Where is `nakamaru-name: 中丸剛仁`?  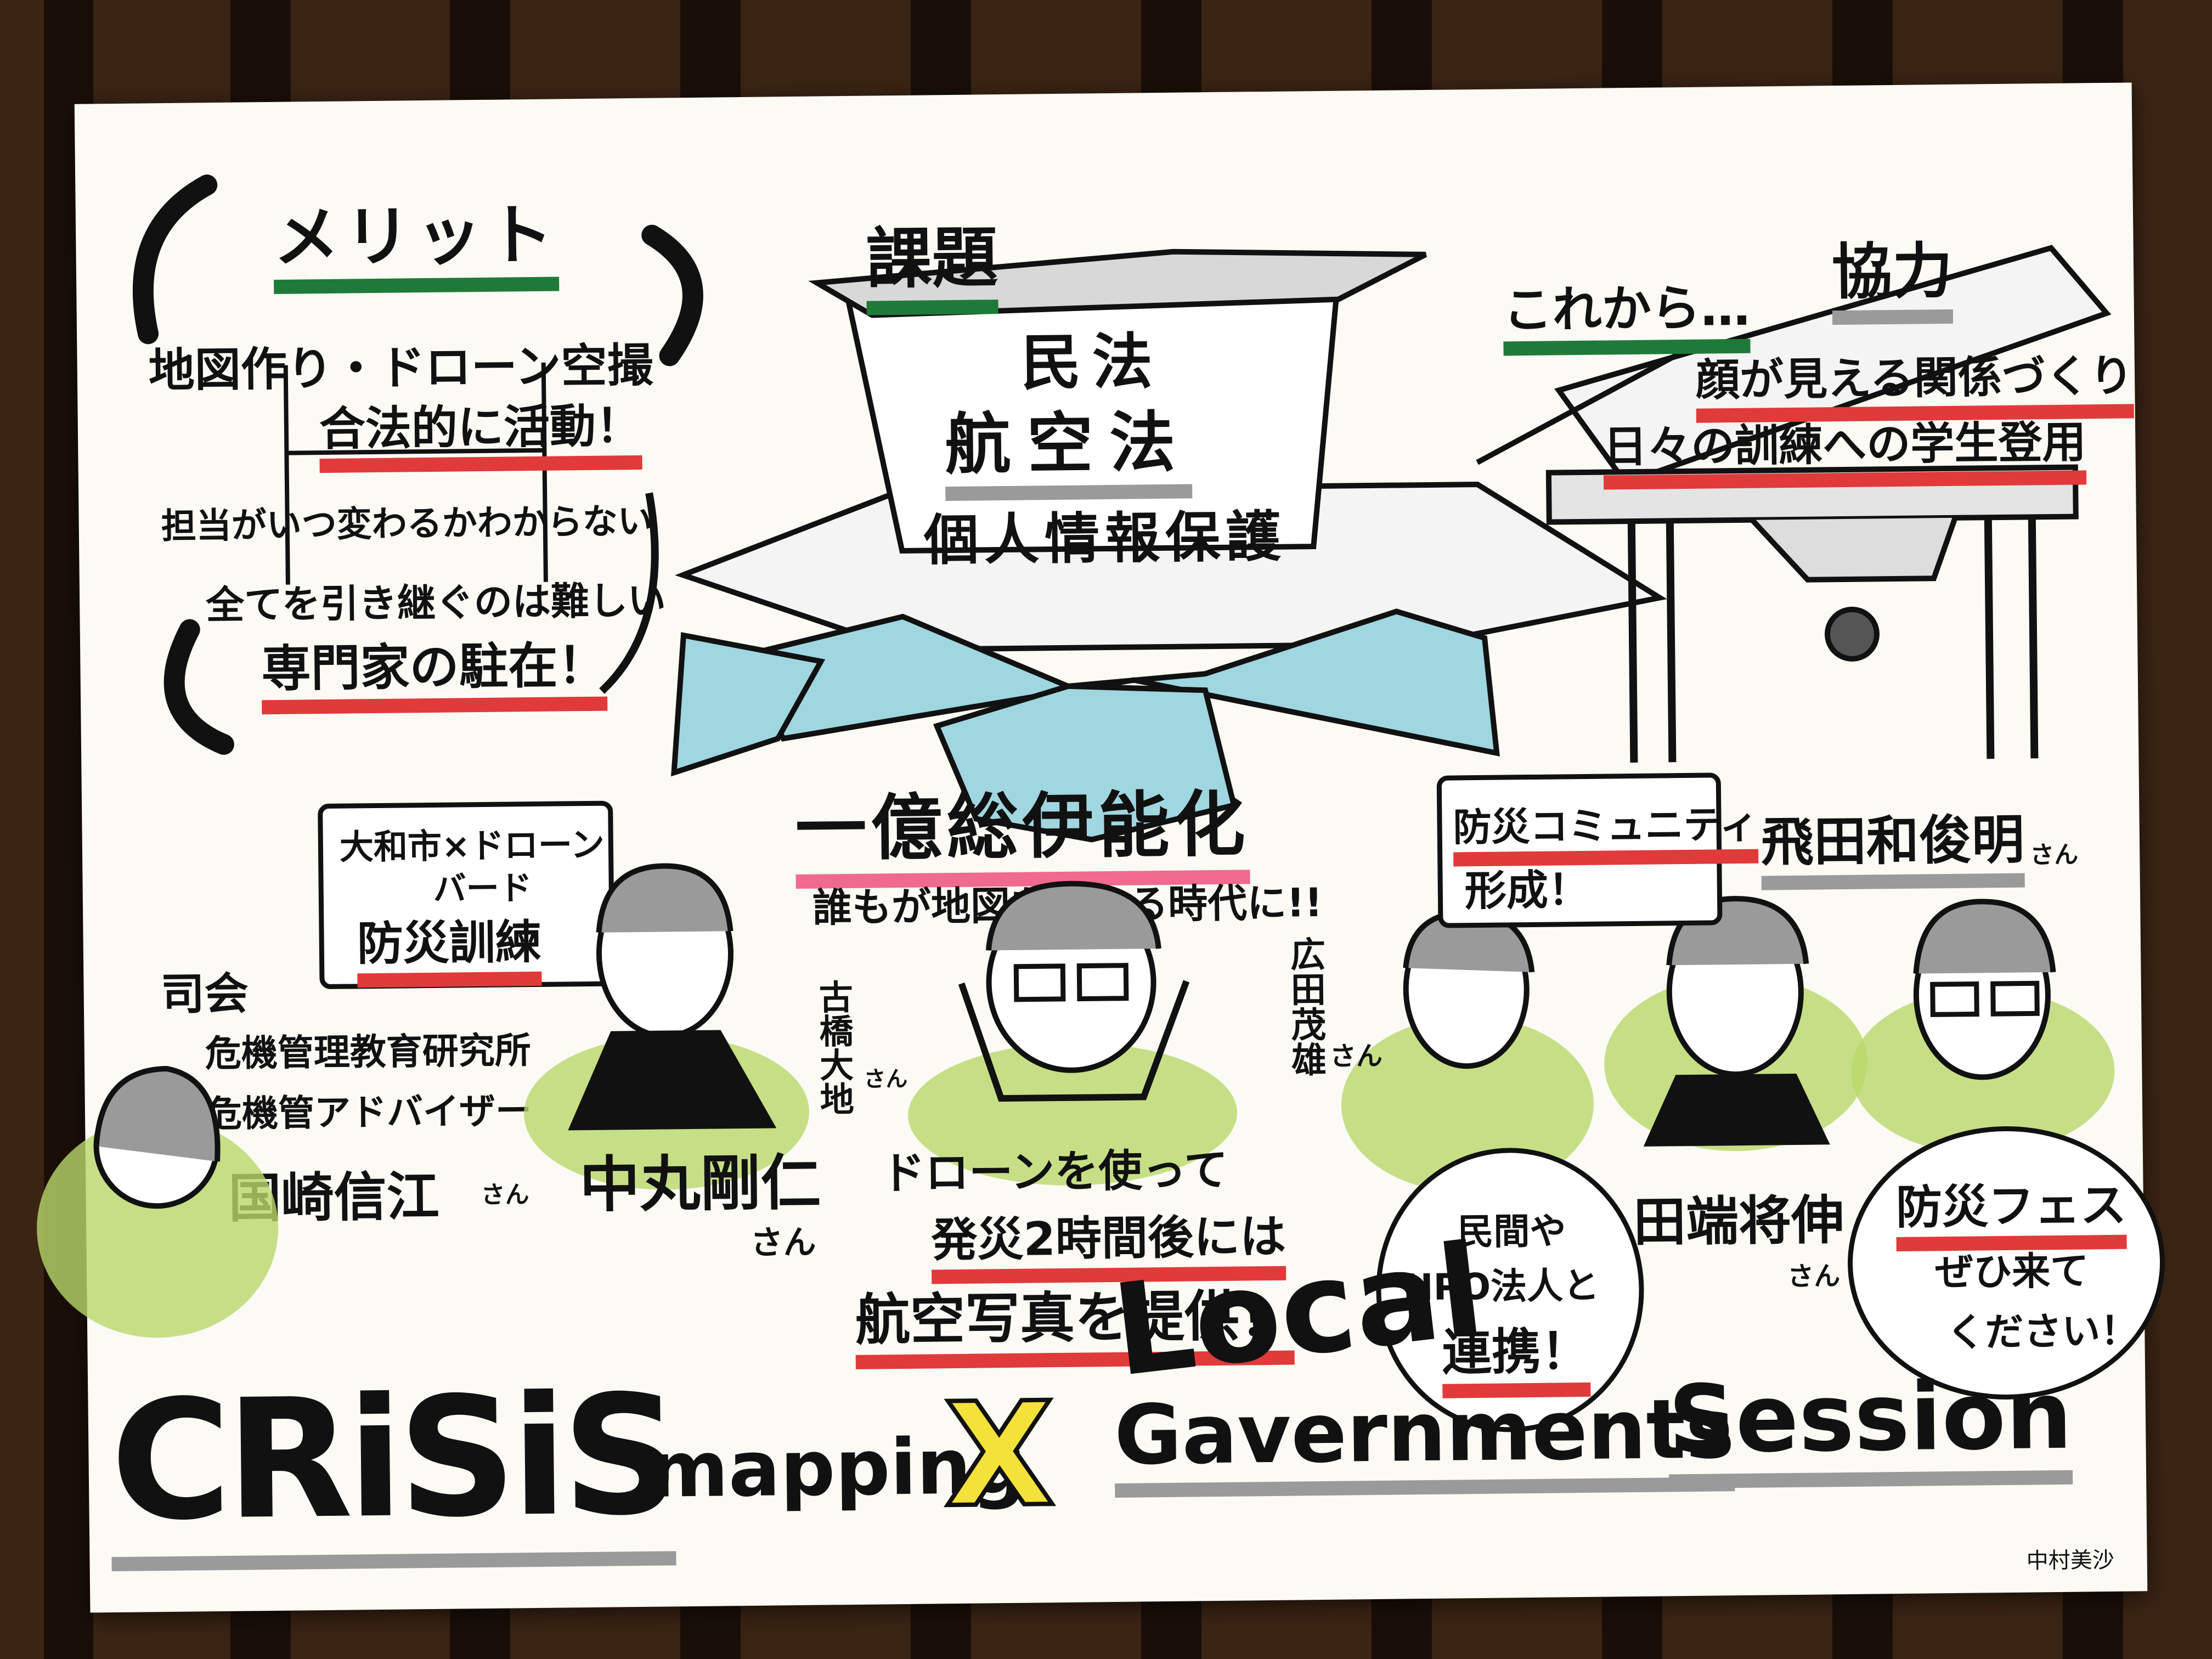
nakamaru-name: 中丸剛仁 is located at coordinates (701, 1184).